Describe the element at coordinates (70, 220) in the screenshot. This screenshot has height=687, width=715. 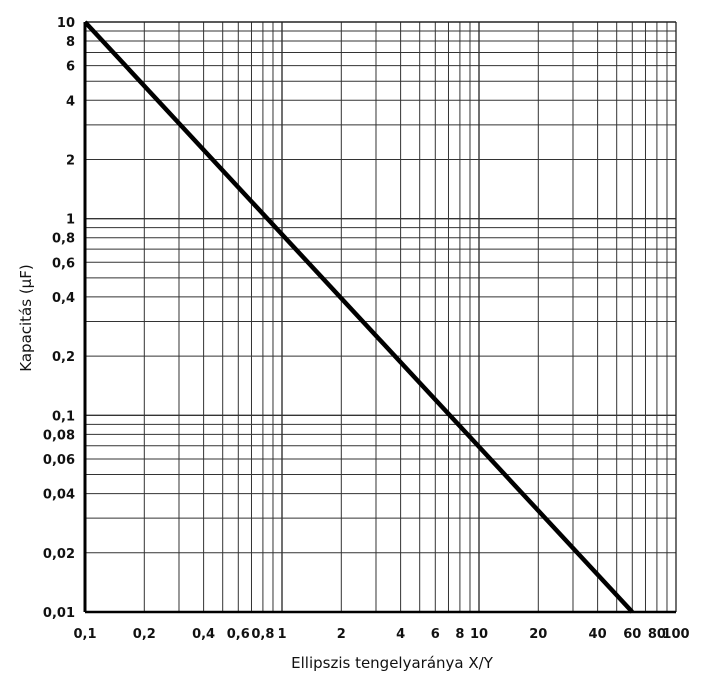
I see `y-tick-label: 1` at that location.